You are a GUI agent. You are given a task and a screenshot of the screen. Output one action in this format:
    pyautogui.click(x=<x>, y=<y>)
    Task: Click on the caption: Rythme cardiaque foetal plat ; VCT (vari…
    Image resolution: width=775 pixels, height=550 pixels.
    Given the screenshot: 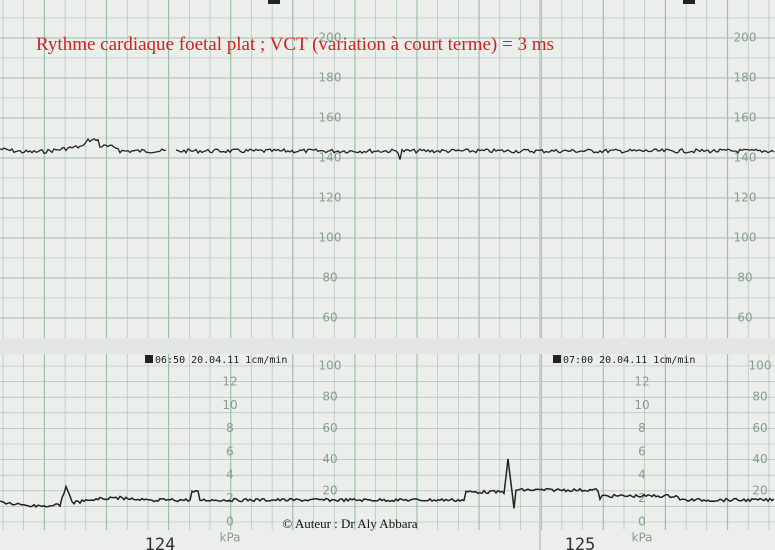 What is the action you would take?
    pyautogui.click(x=295, y=44)
    